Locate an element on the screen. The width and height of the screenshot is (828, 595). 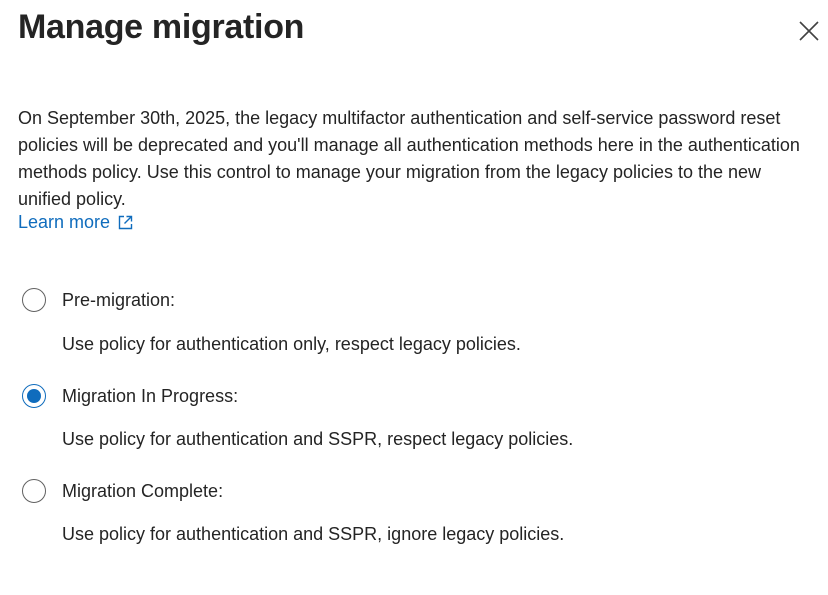
radio-pre-migration: Pre-migration: is located at coordinates (98, 300).